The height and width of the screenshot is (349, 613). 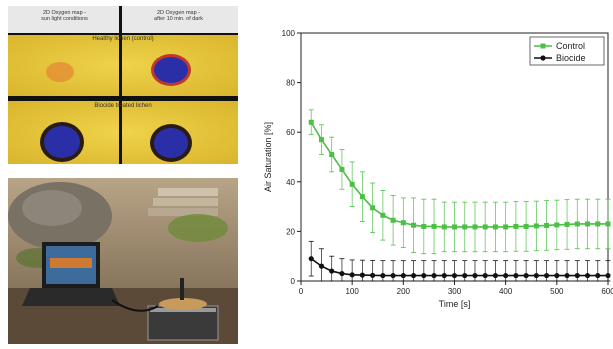 What do you see at coordinates (123, 98) in the screenshot?
I see `row-separator` at bounding box center [123, 98].